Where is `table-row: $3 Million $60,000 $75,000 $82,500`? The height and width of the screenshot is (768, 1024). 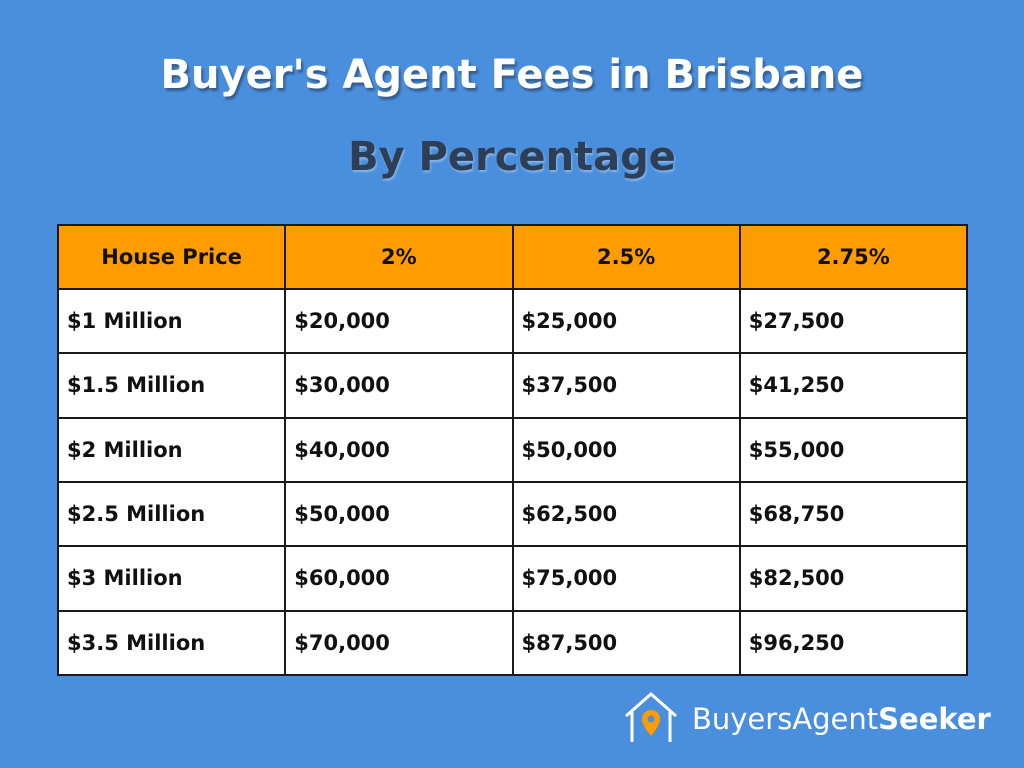
table-row: $3 Million $60,000 $75,000 $82,500 is located at coordinates (512, 578).